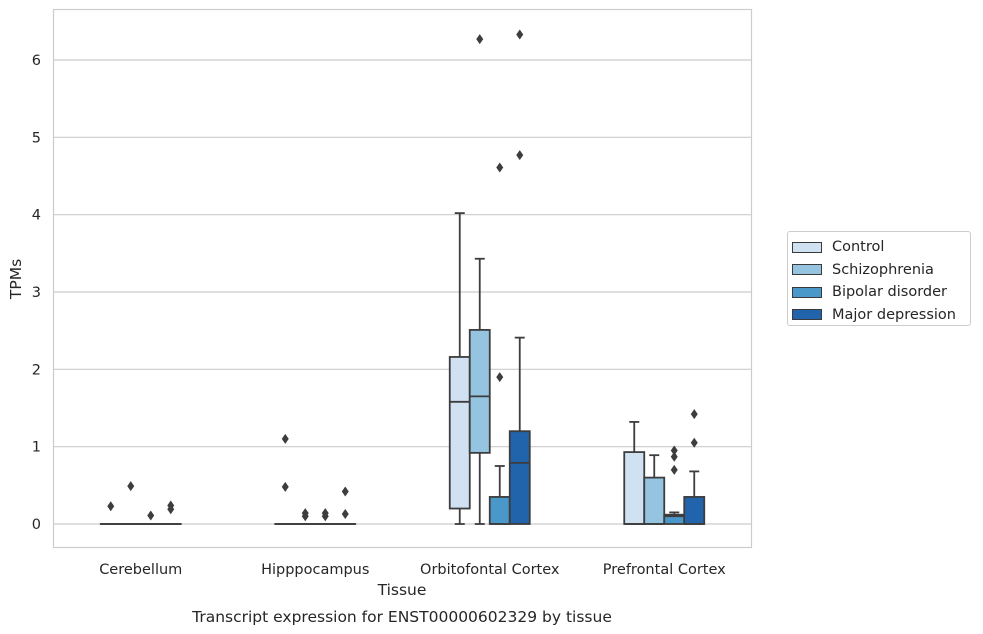  Describe the element at coordinates (889, 292) in the screenshot. I see `legend-label: Bipolar disorder` at that location.